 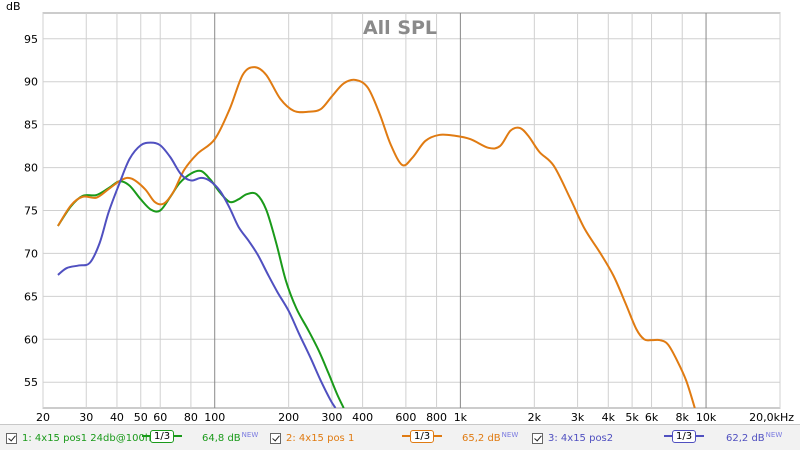 I want to click on x-tick-label: 60, so click(x=160, y=417).